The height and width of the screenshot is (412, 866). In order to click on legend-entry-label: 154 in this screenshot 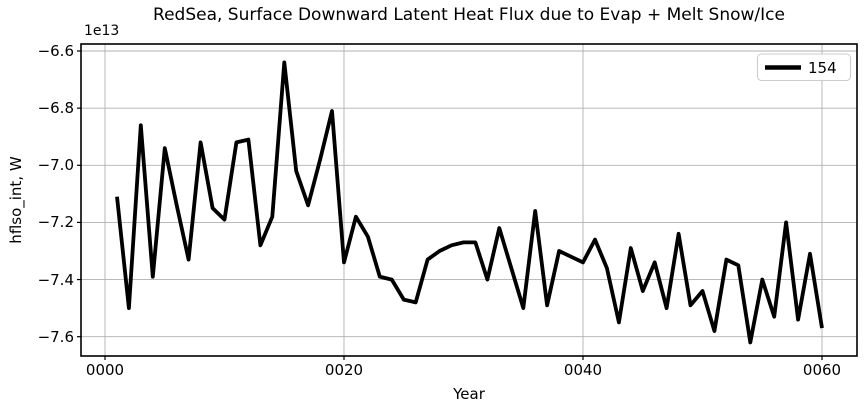, I will do `click(822, 68)`.